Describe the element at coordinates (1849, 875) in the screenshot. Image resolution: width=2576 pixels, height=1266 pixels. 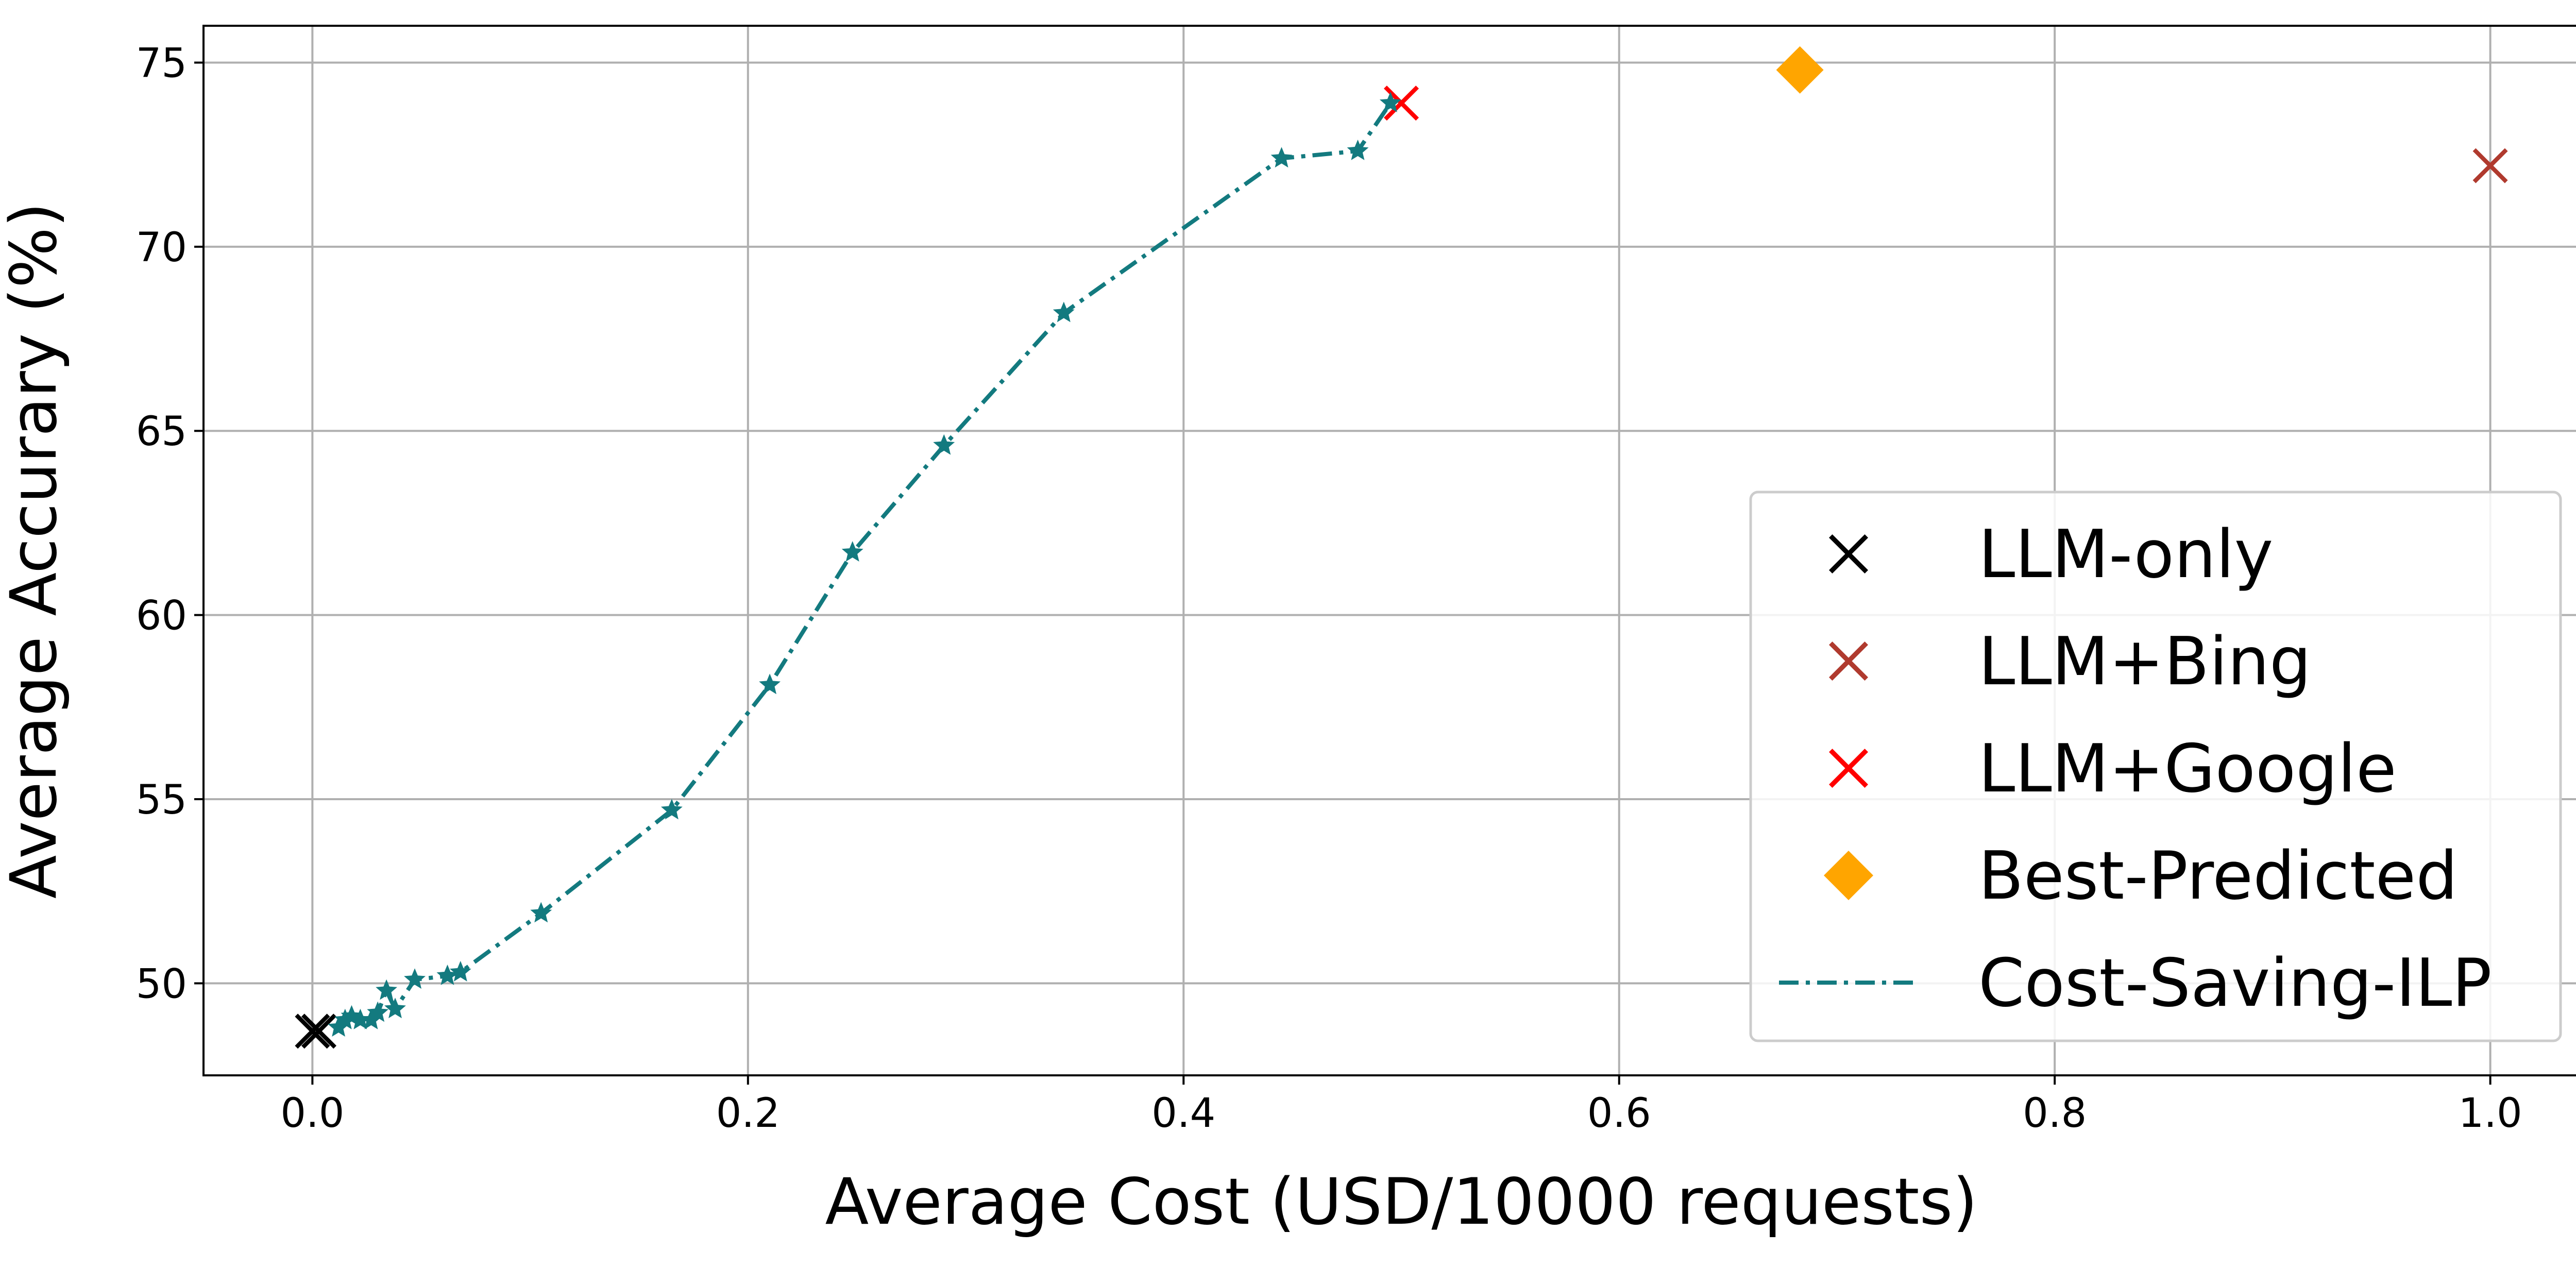
I see `legend-diamond-swatch` at that location.